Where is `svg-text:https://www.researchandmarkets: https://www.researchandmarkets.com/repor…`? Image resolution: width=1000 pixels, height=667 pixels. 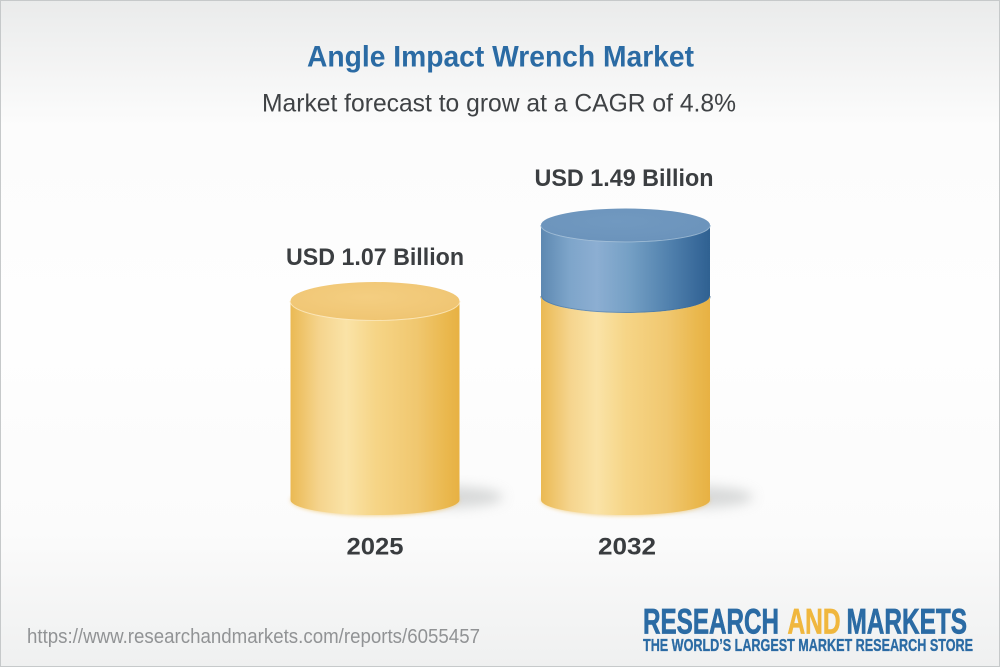 svg-text:https://www.researchandmarkets: https://www.researchandmarkets.com/repor… is located at coordinates (253, 637).